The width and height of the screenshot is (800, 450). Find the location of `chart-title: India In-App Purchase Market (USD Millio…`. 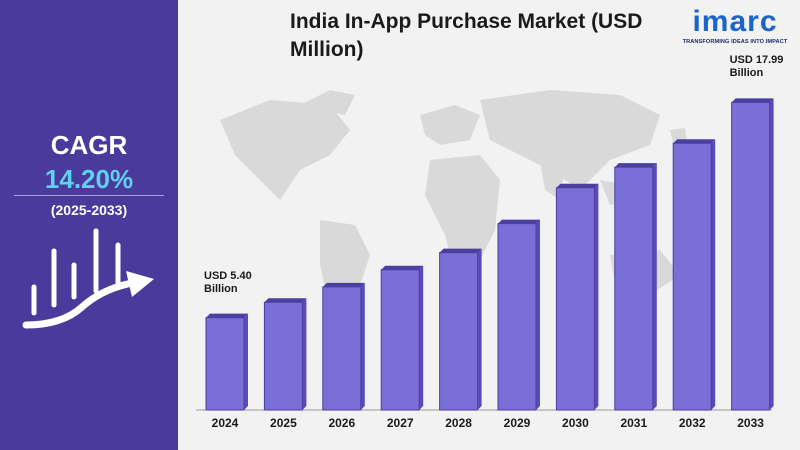

chart-title: India In-App Purchase Market (USD Millio… is located at coordinates (466, 35).